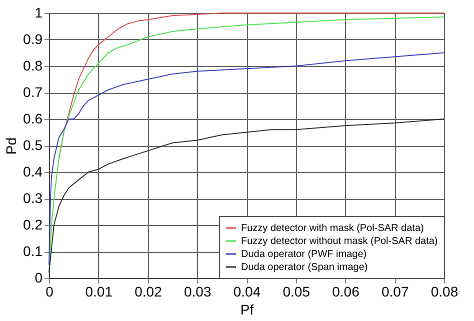  Describe the element at coordinates (33, 39) in the screenshot. I see `y-tick-label: 0.9` at that location.